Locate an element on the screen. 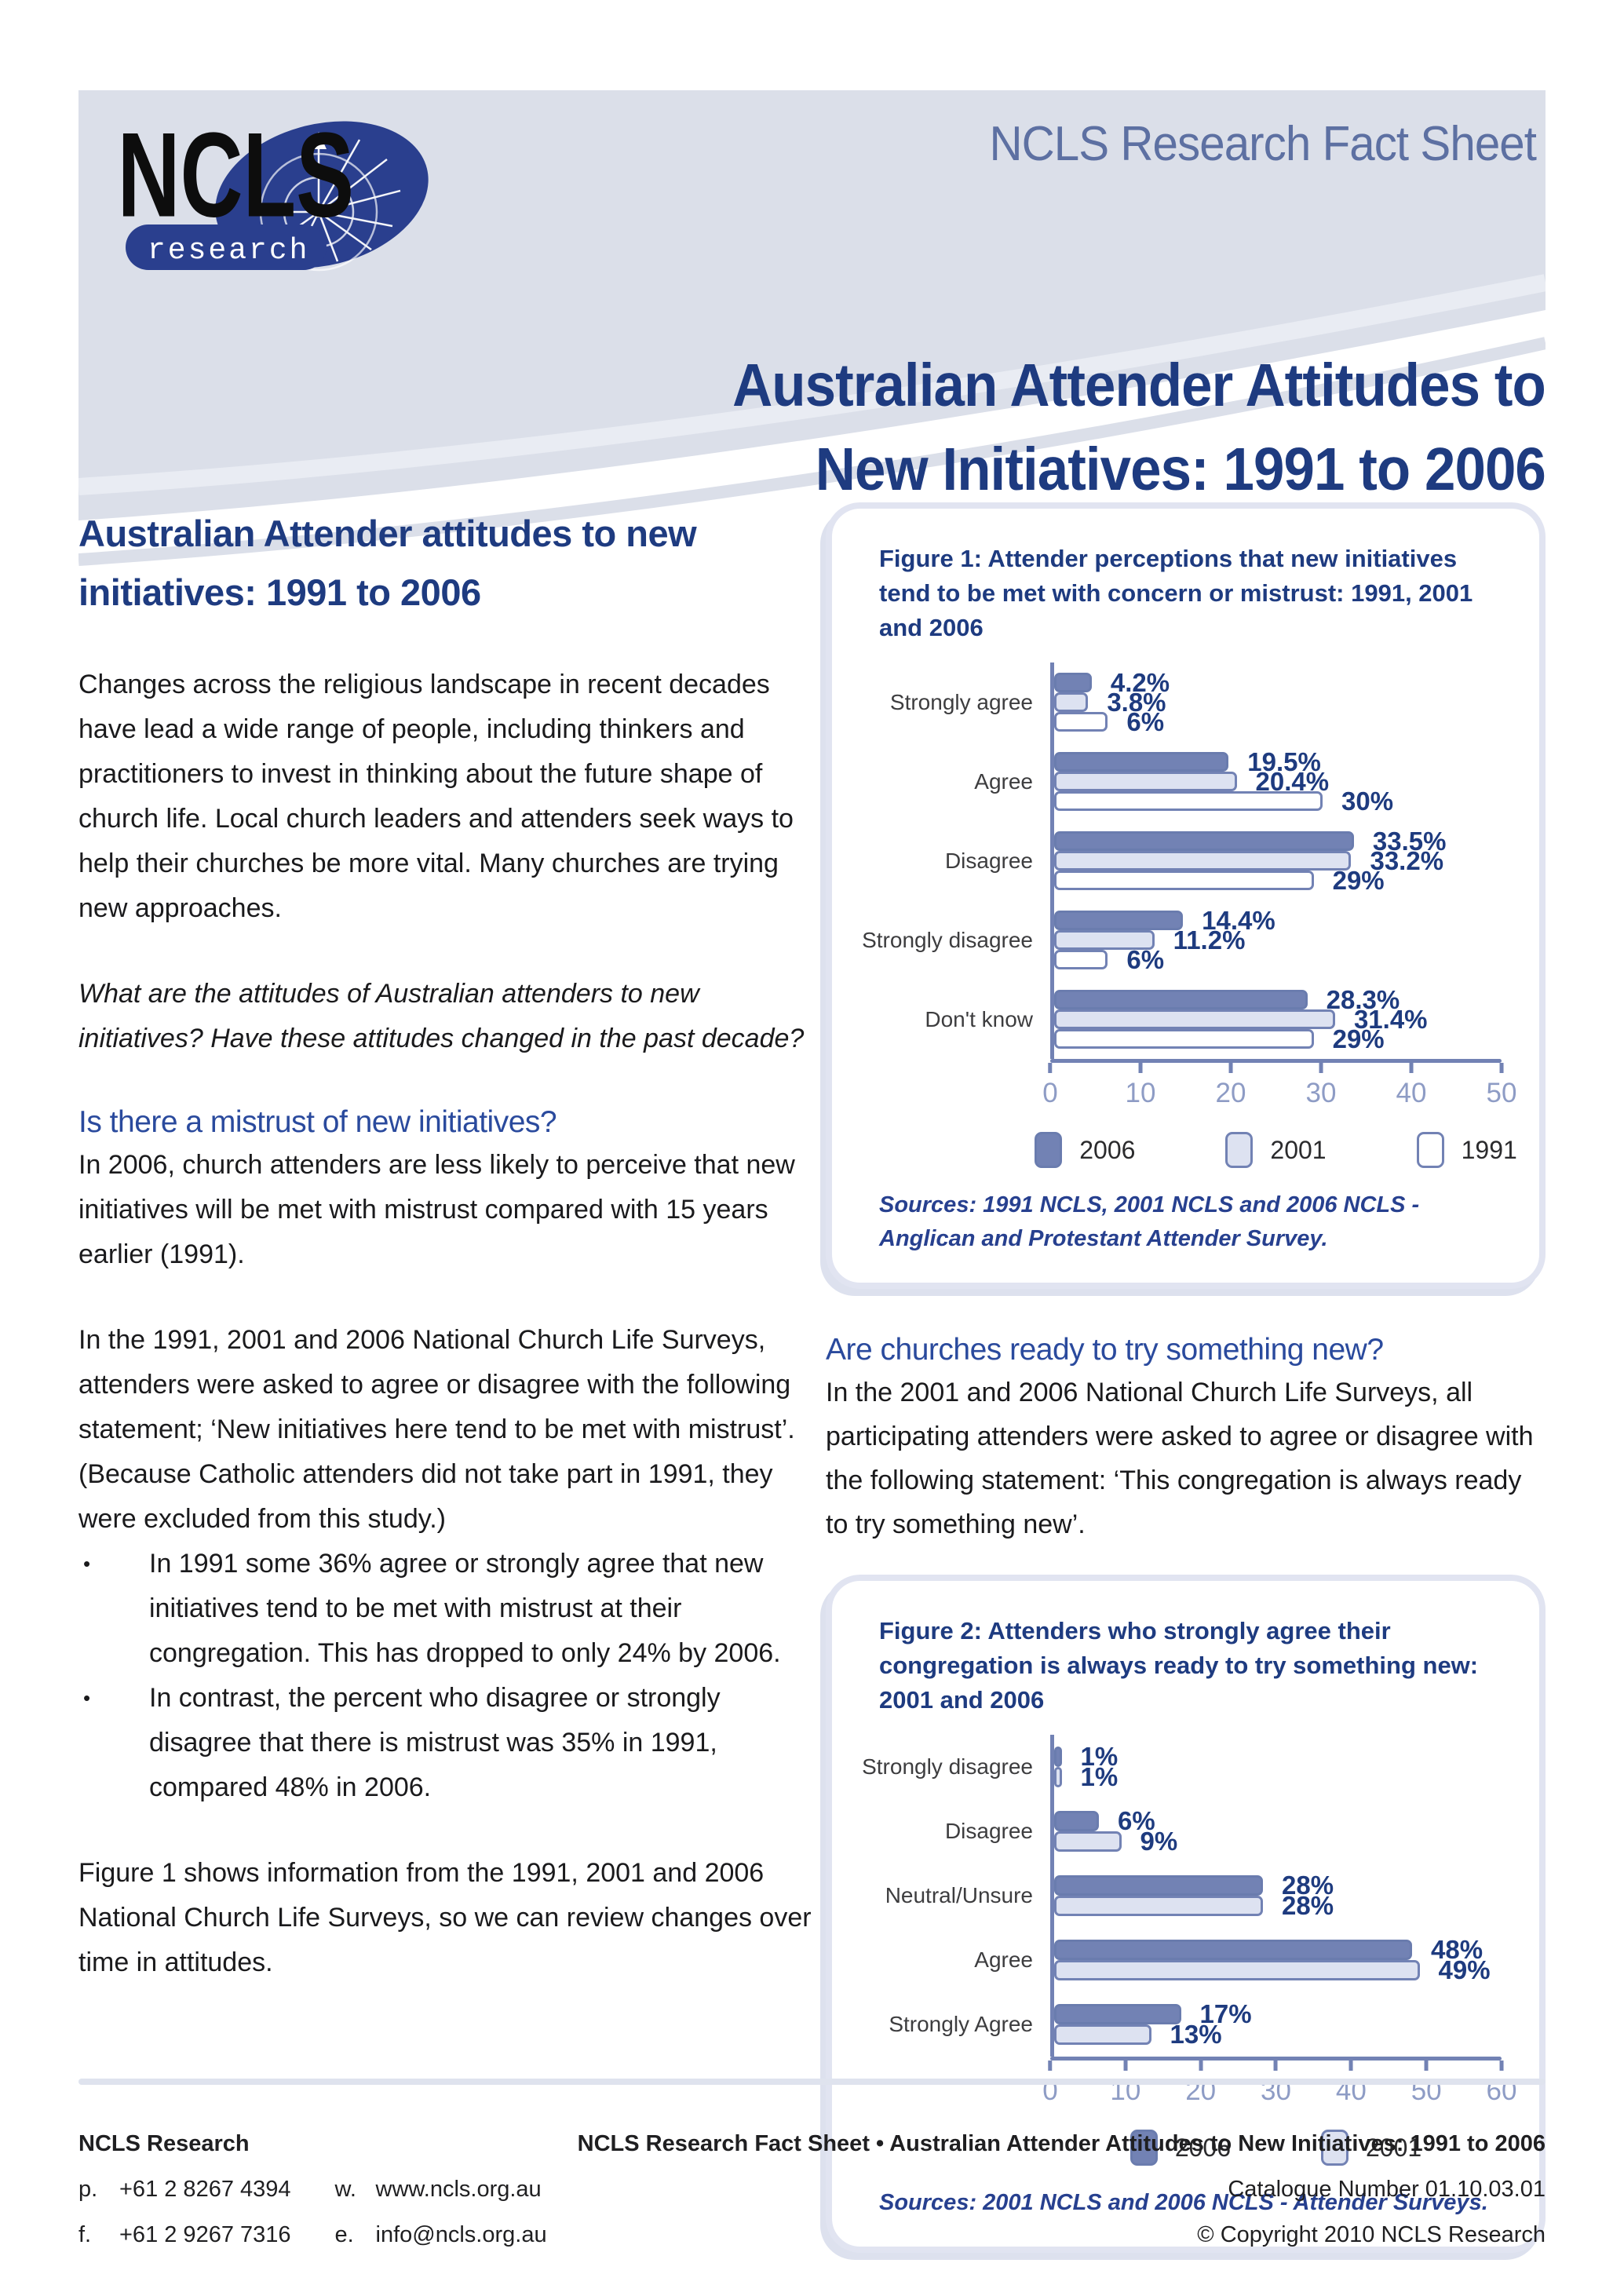 This screenshot has width=1624, height=2296. bar-group: 33.5% 33.2% 29% is located at coordinates (1276, 860).